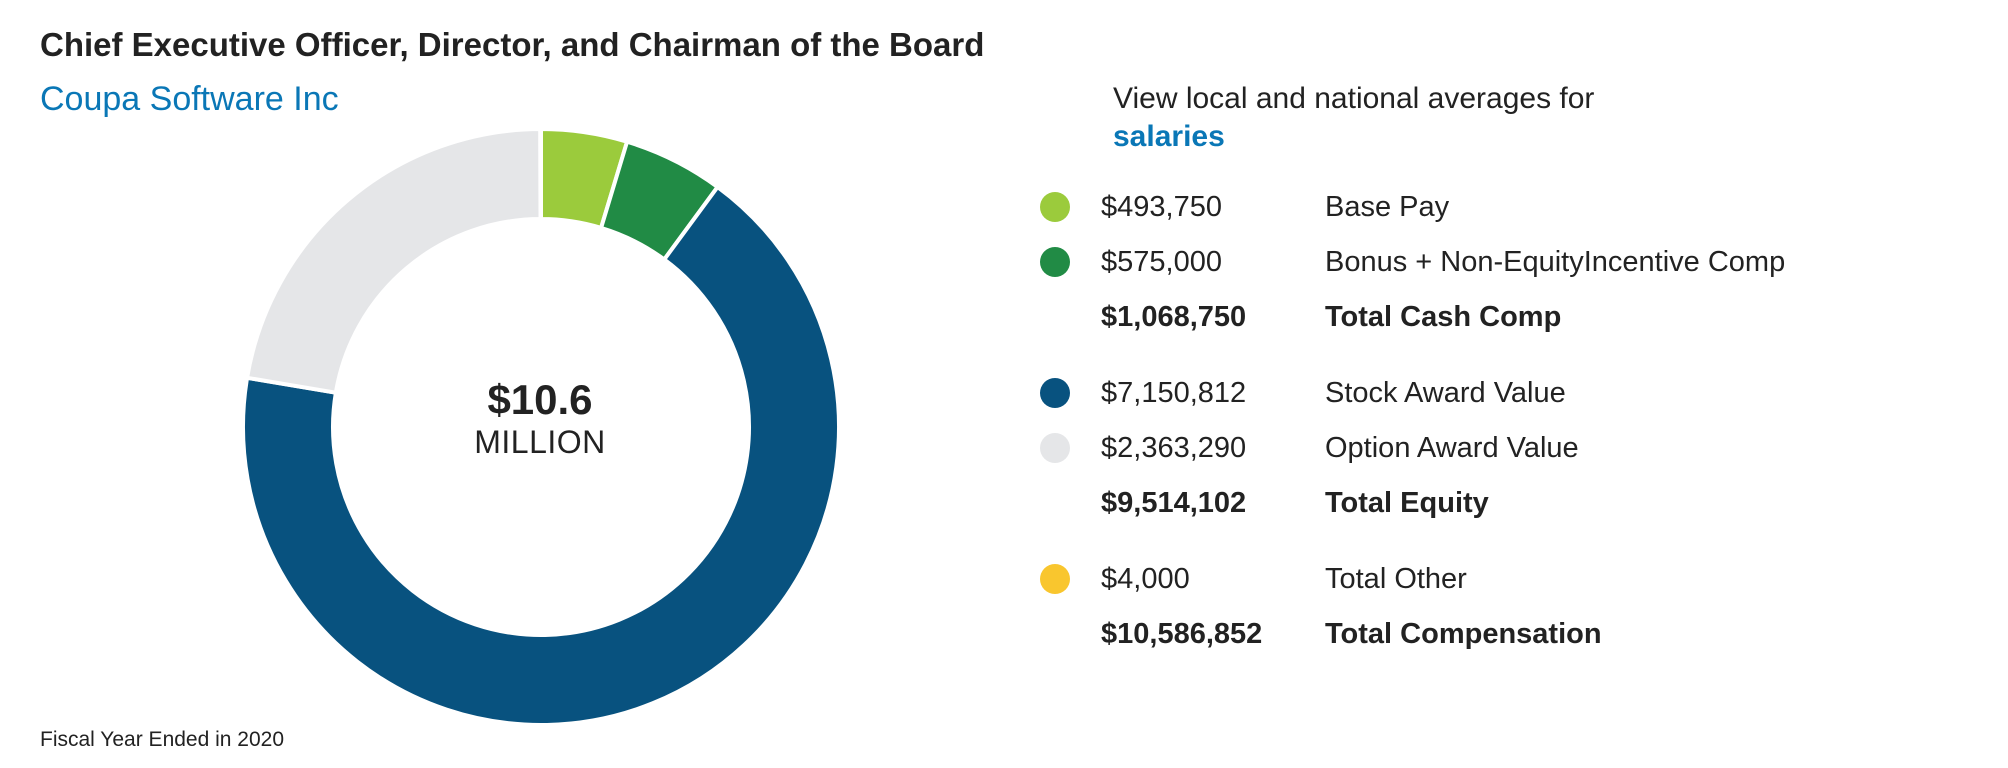 The width and height of the screenshot is (2008, 768). Describe the element at coordinates (1182, 633) in the screenshot. I see `legend-amount: $10,586,852` at that location.